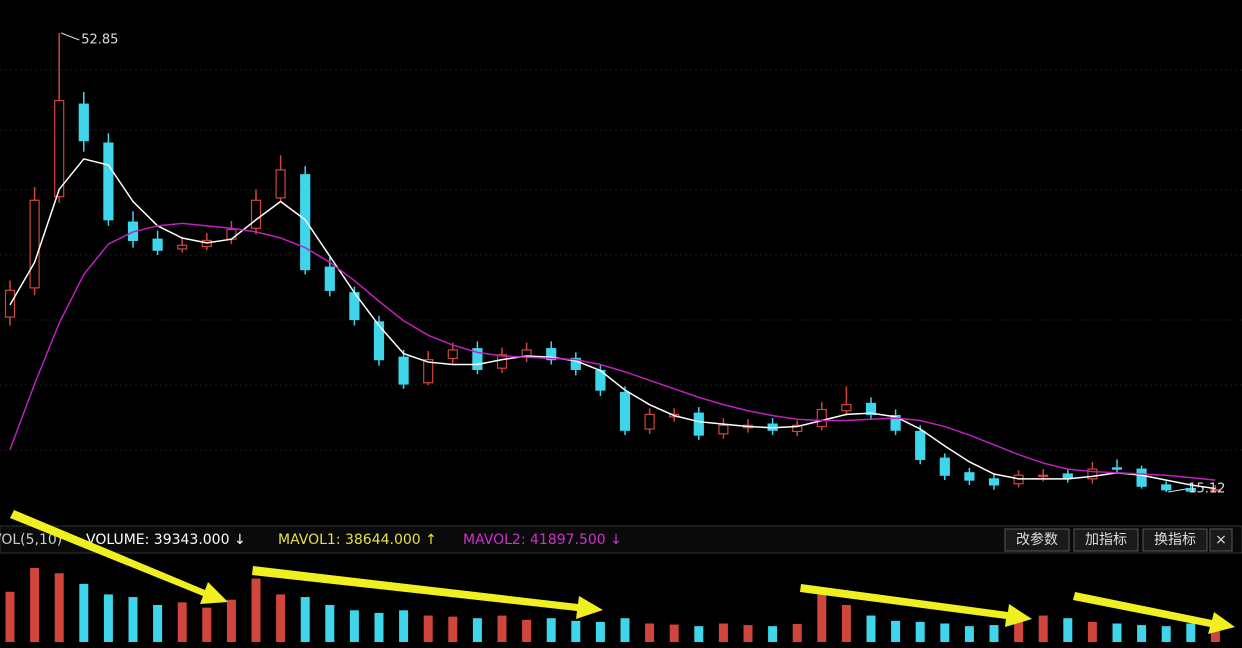 Image resolution: width=1242 pixels, height=648 pixels. Describe the element at coordinates (1177, 490) in the screenshot. I see `low-pointer` at that location.